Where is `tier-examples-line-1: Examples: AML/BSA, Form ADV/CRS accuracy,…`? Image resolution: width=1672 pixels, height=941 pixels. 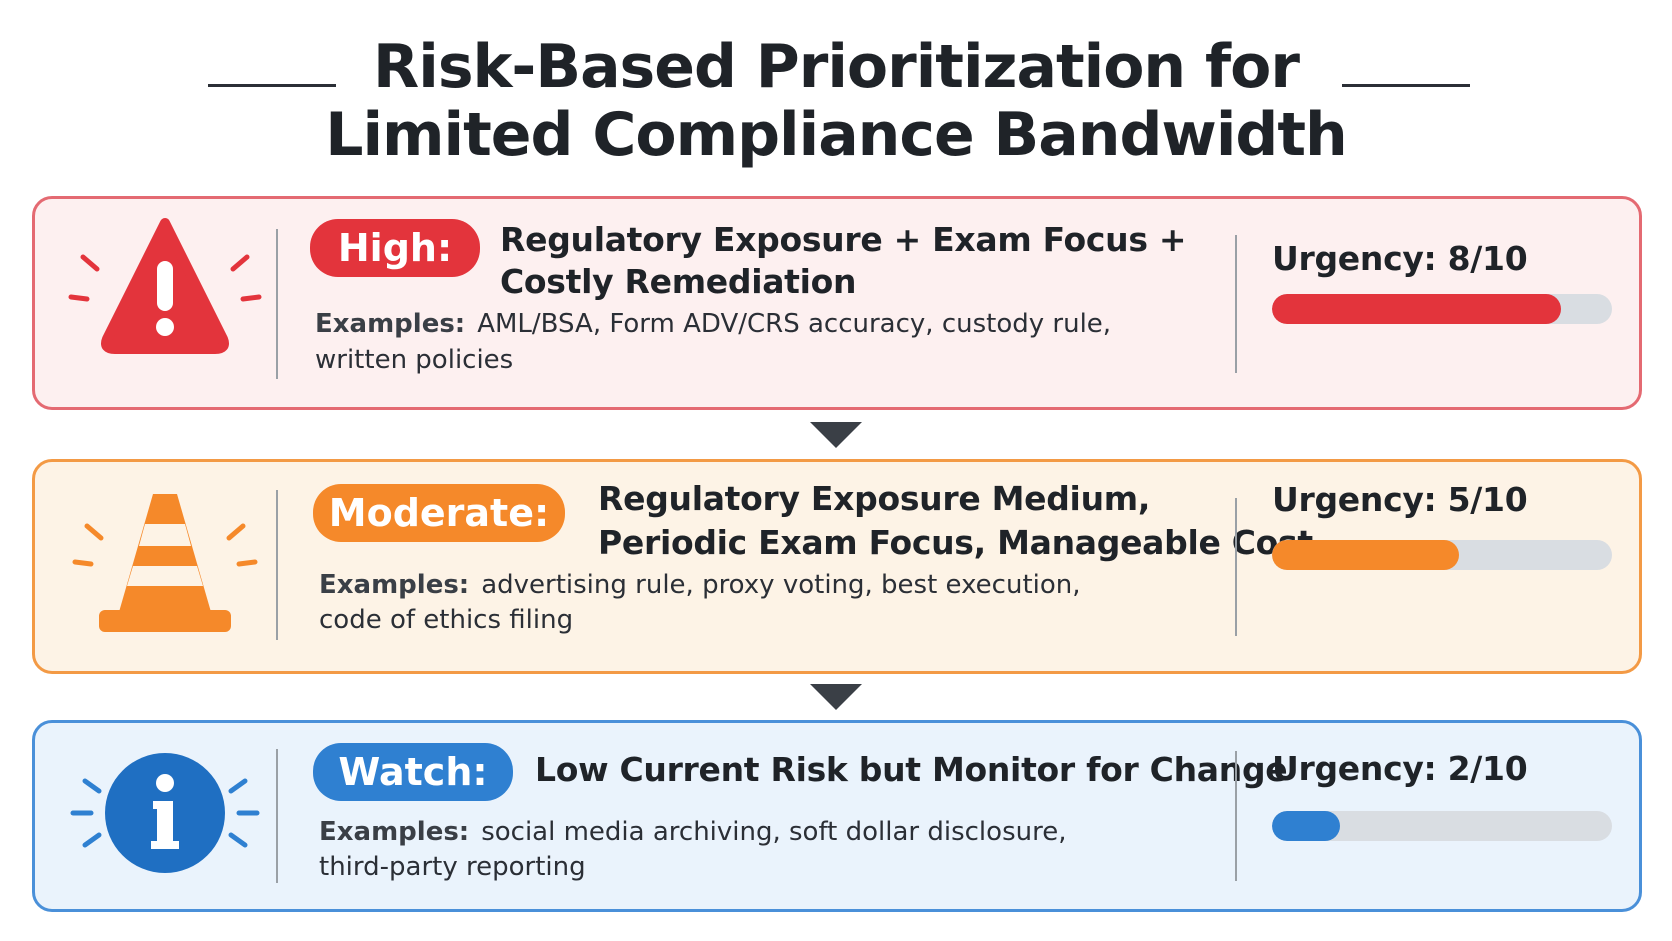 tier-examples-line-1: Examples: AML/BSA, Form ADV/CRS accuracy,… is located at coordinates (713, 324).